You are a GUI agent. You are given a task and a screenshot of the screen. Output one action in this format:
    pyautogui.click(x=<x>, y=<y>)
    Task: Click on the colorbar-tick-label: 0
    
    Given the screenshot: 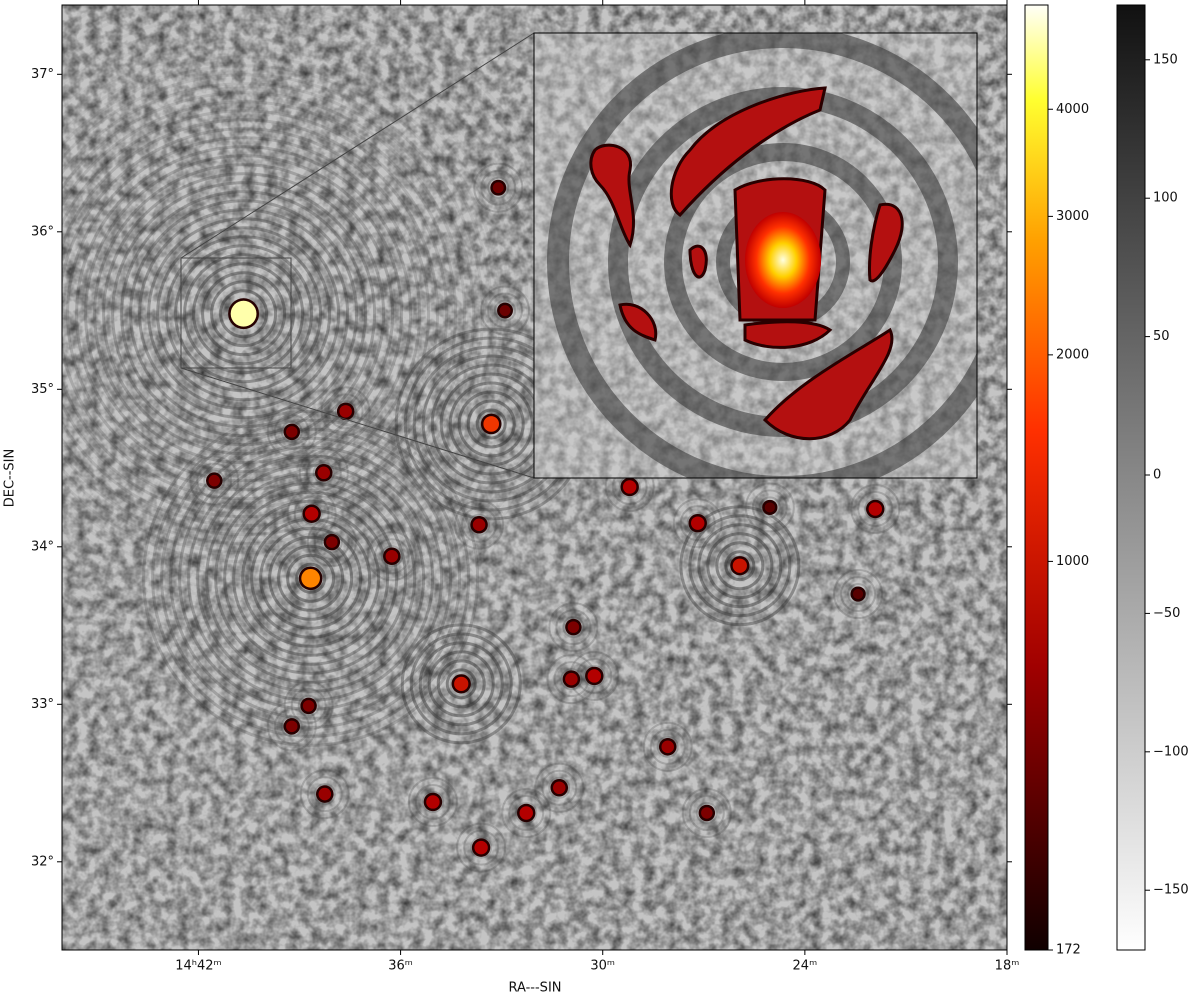 What is the action you would take?
    pyautogui.click(x=1157, y=475)
    